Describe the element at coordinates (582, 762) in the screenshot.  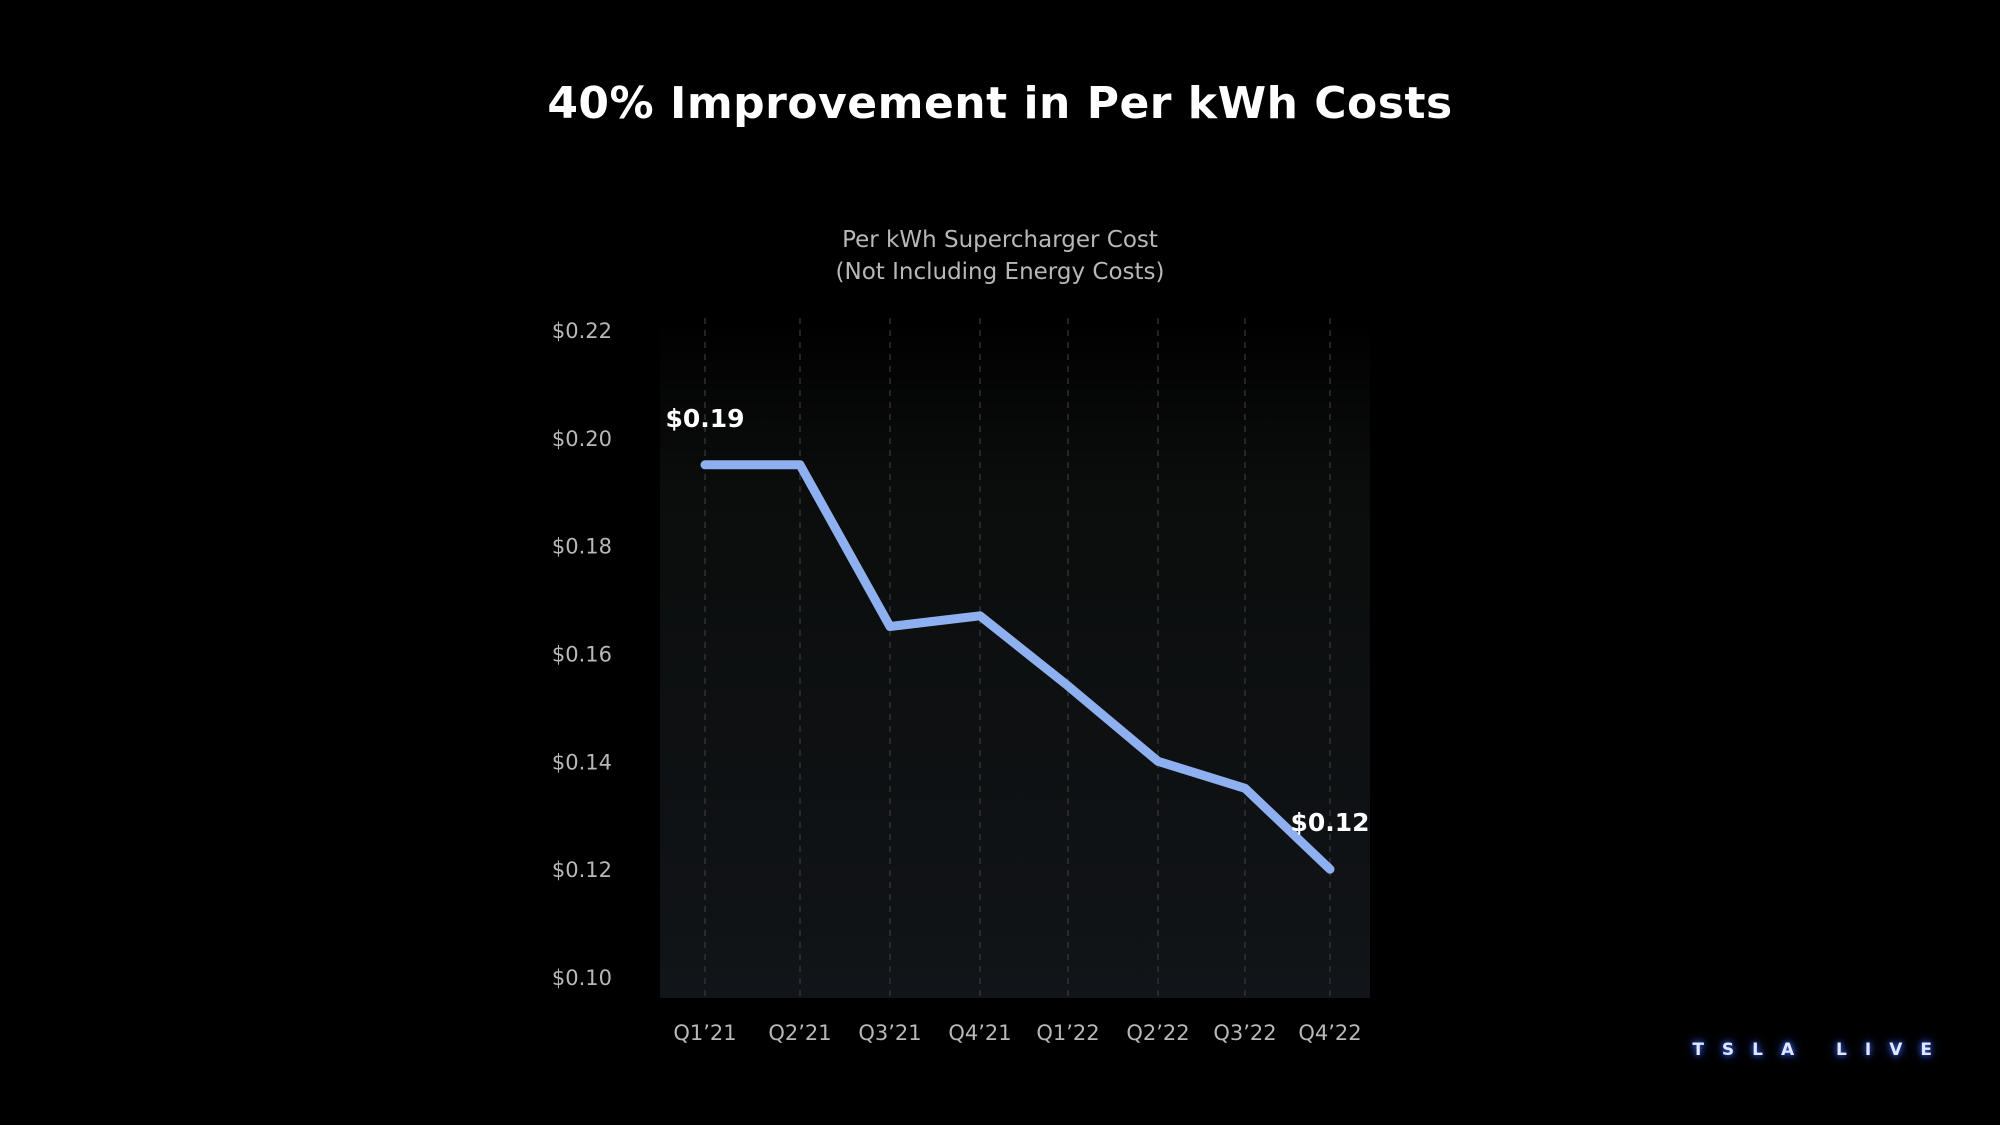
I see `y-tick-label: $0.14` at that location.